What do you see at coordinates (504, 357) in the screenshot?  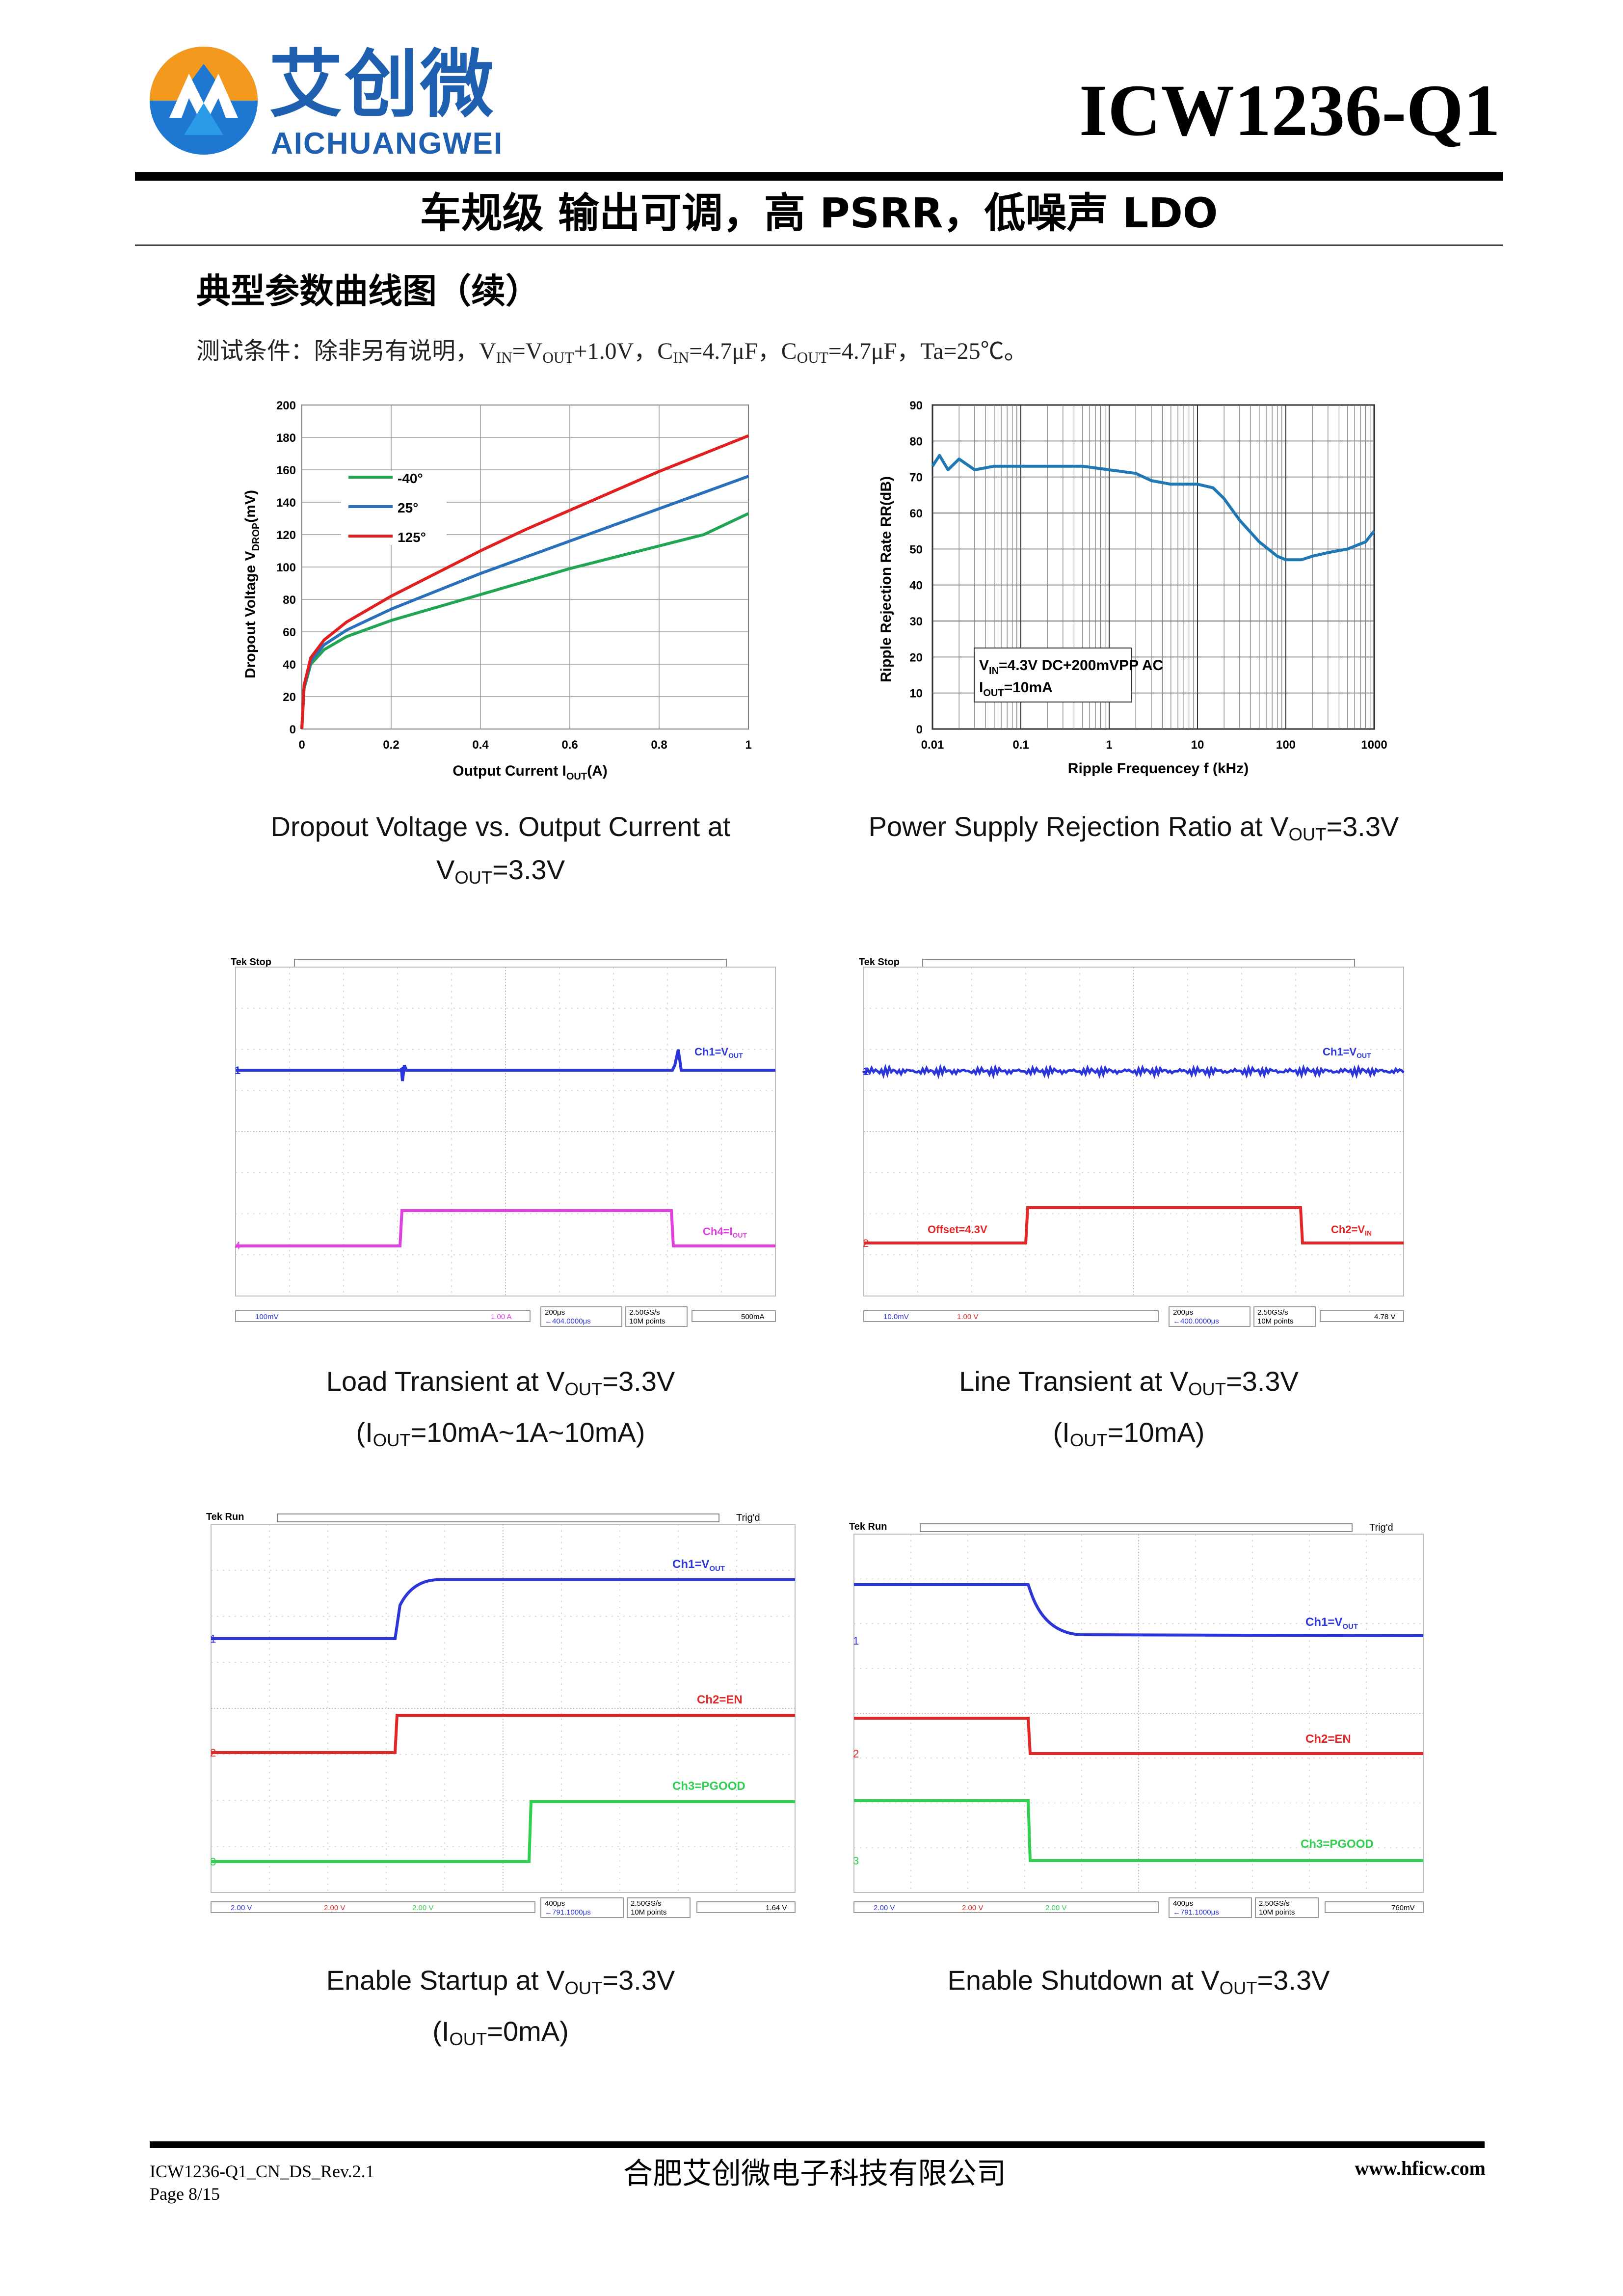 I see `cond-in-sub: IN` at bounding box center [504, 357].